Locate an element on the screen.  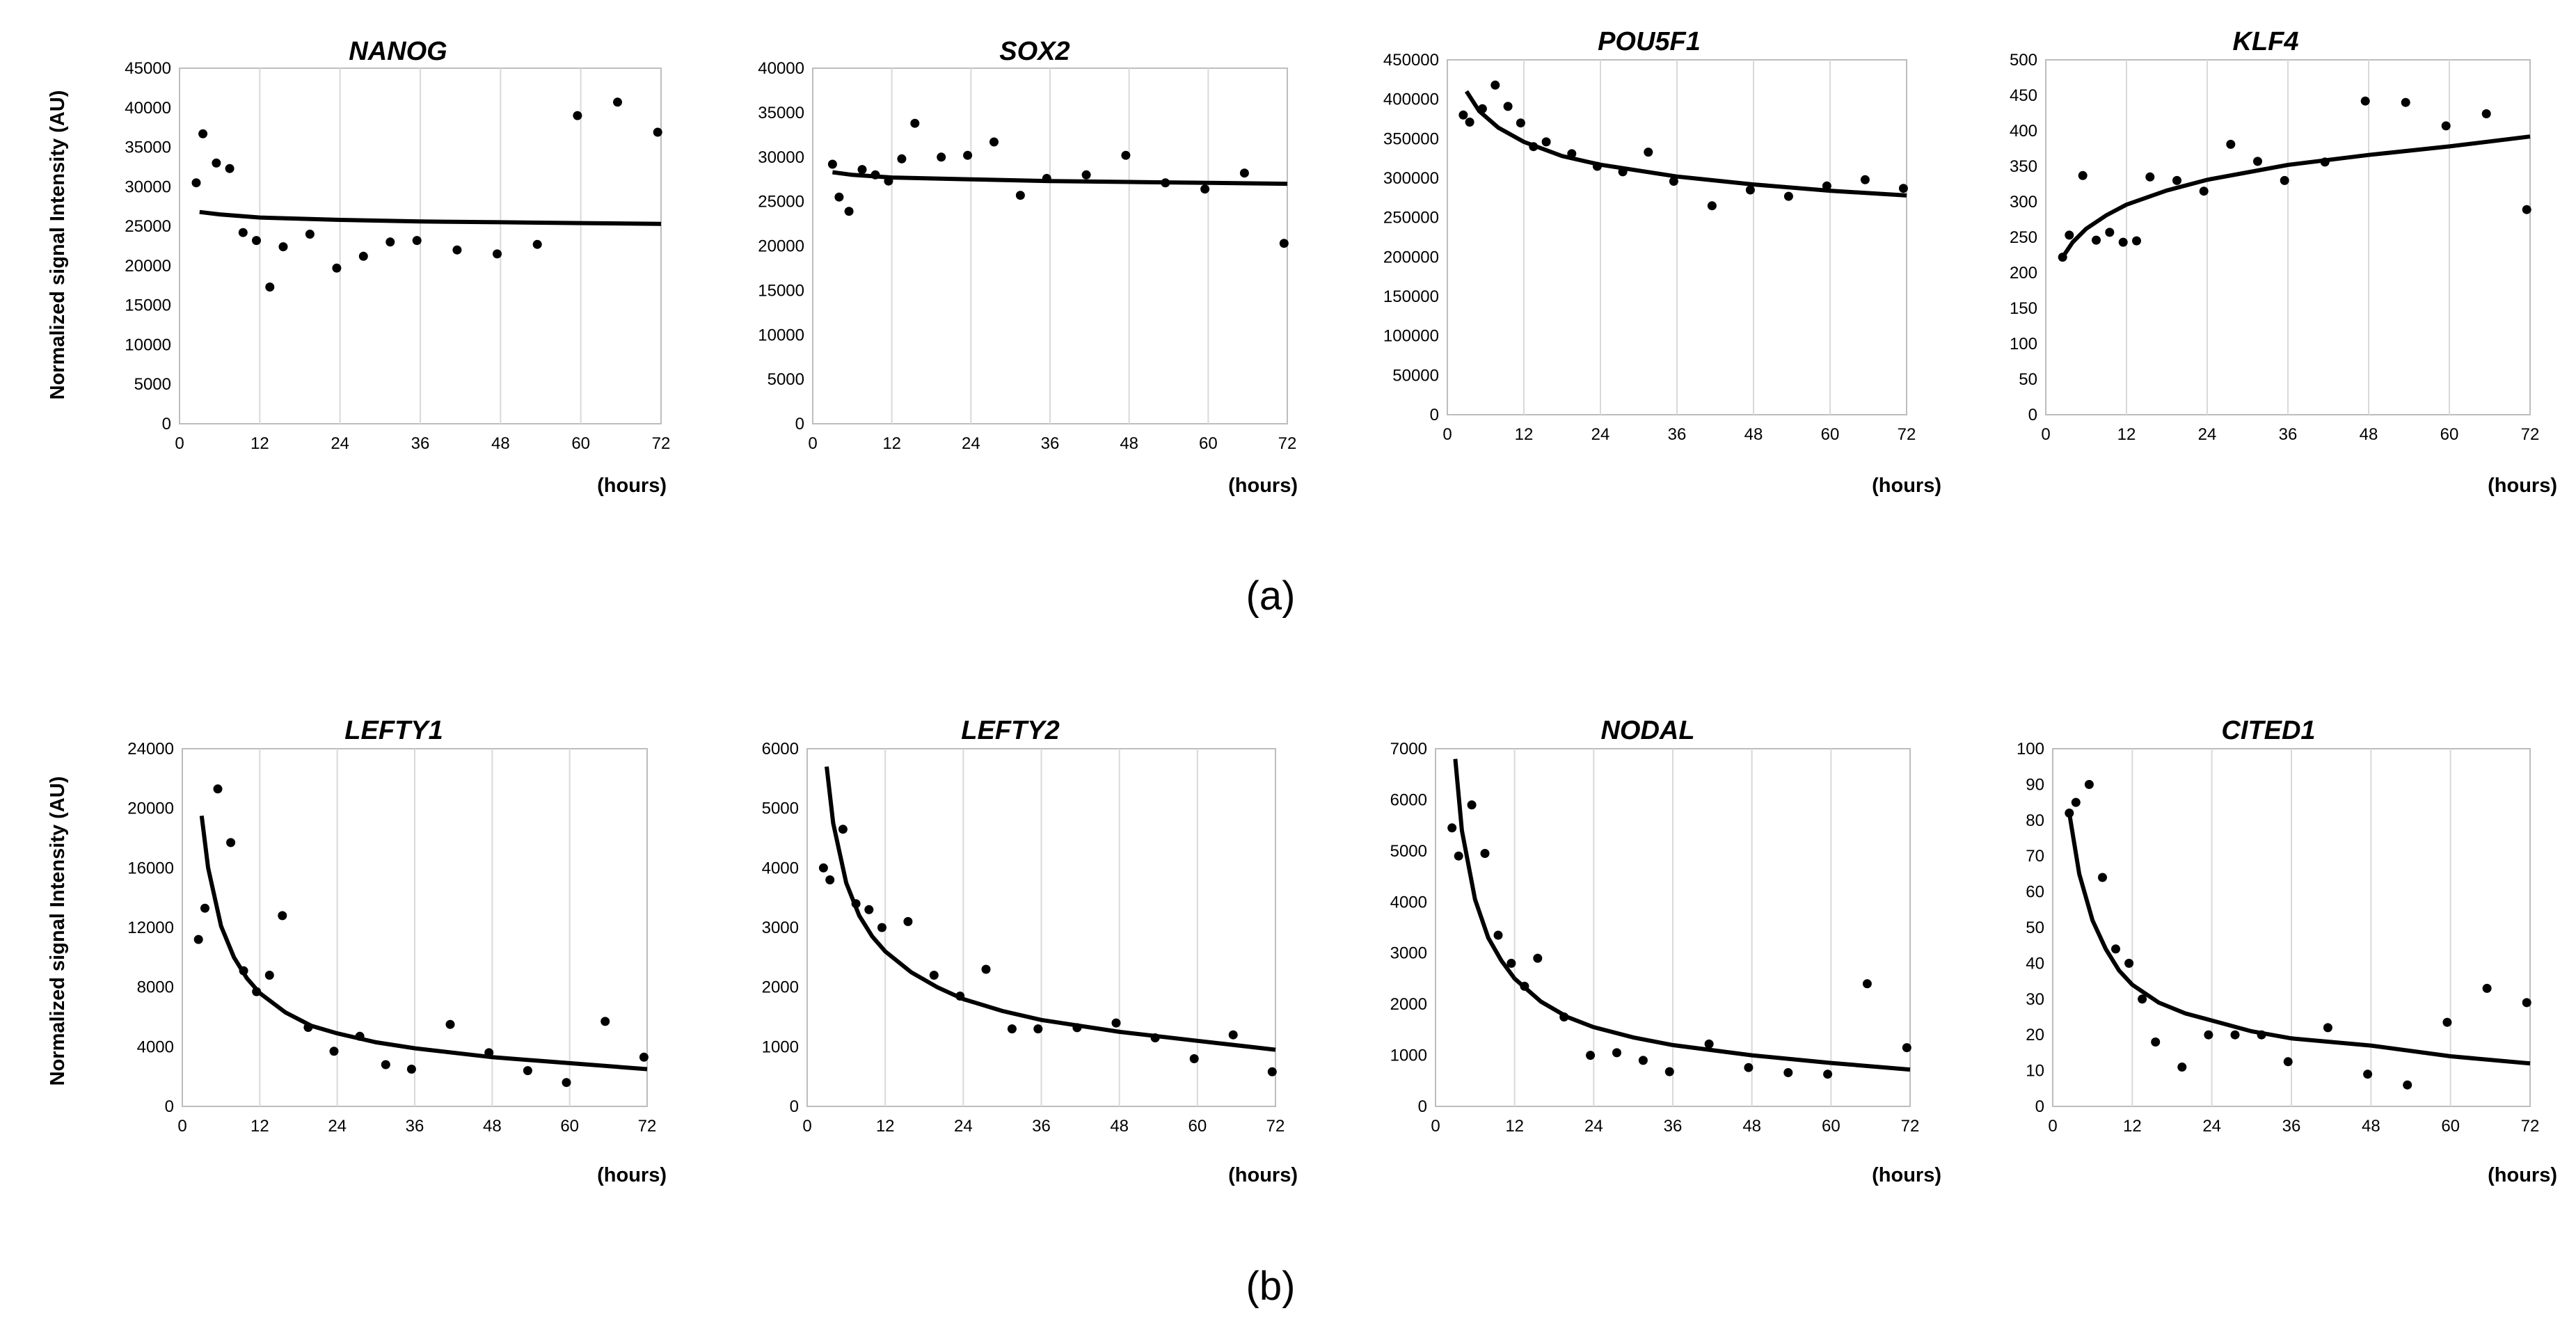
y-tick-label: 25000 is located at coordinates (781, 202).